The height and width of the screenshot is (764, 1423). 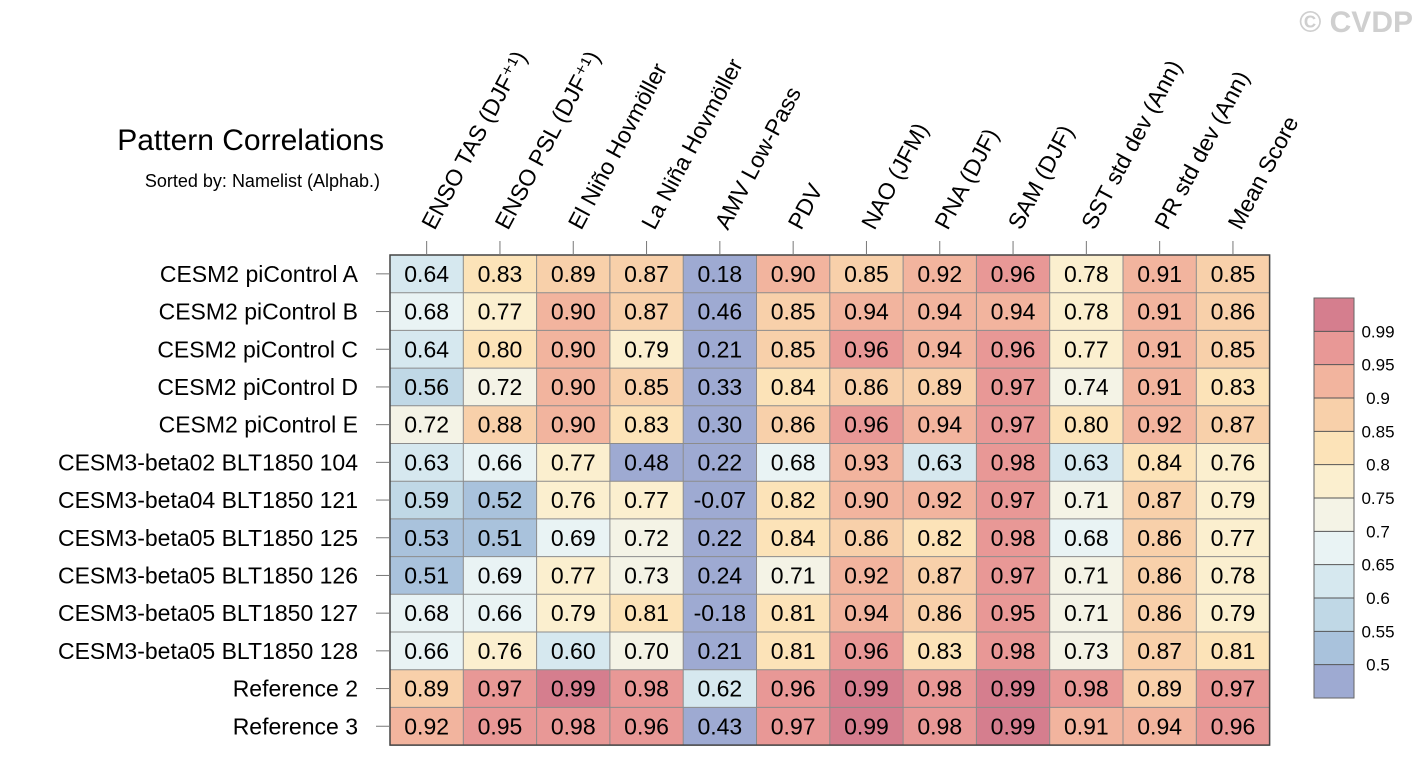 I want to click on cell-value: 0.76, so click(x=500, y=651).